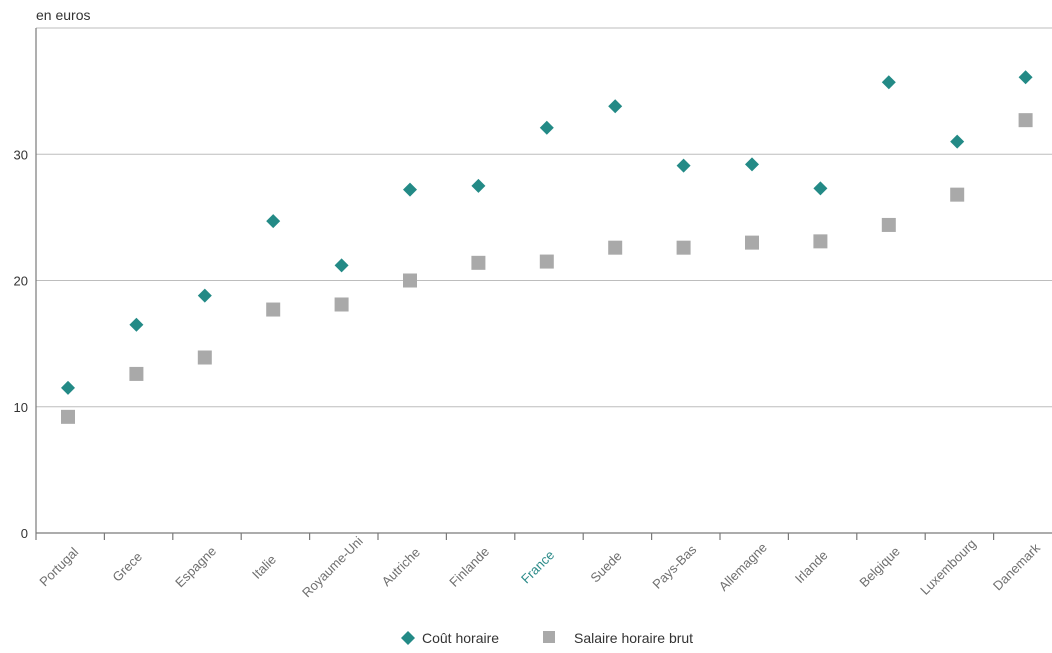 The height and width of the screenshot is (653, 1052). I want to click on x-category-label: Danemark, so click(1016, 566).